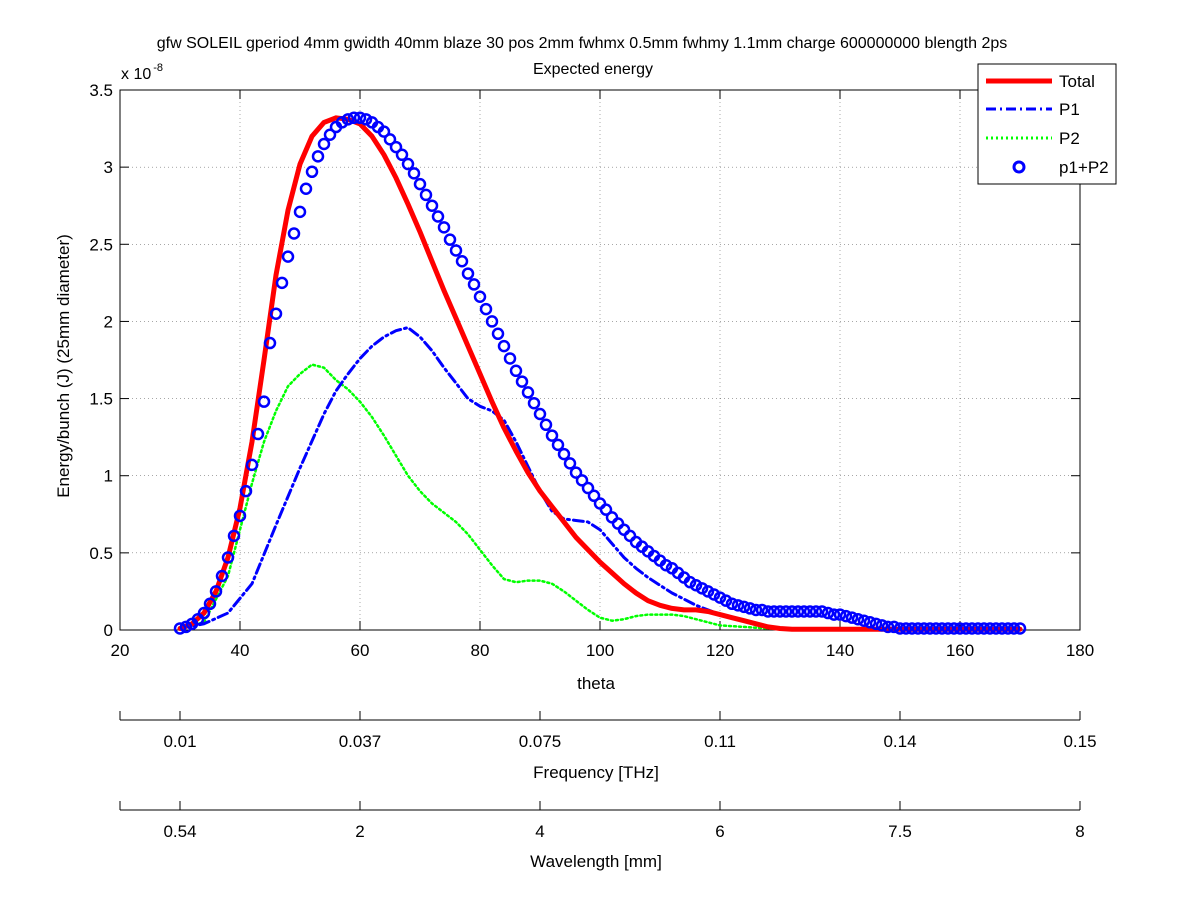 Image resolution: width=1200 pixels, height=901 pixels. I want to click on wavelength-tick-label: 6, so click(719, 831).